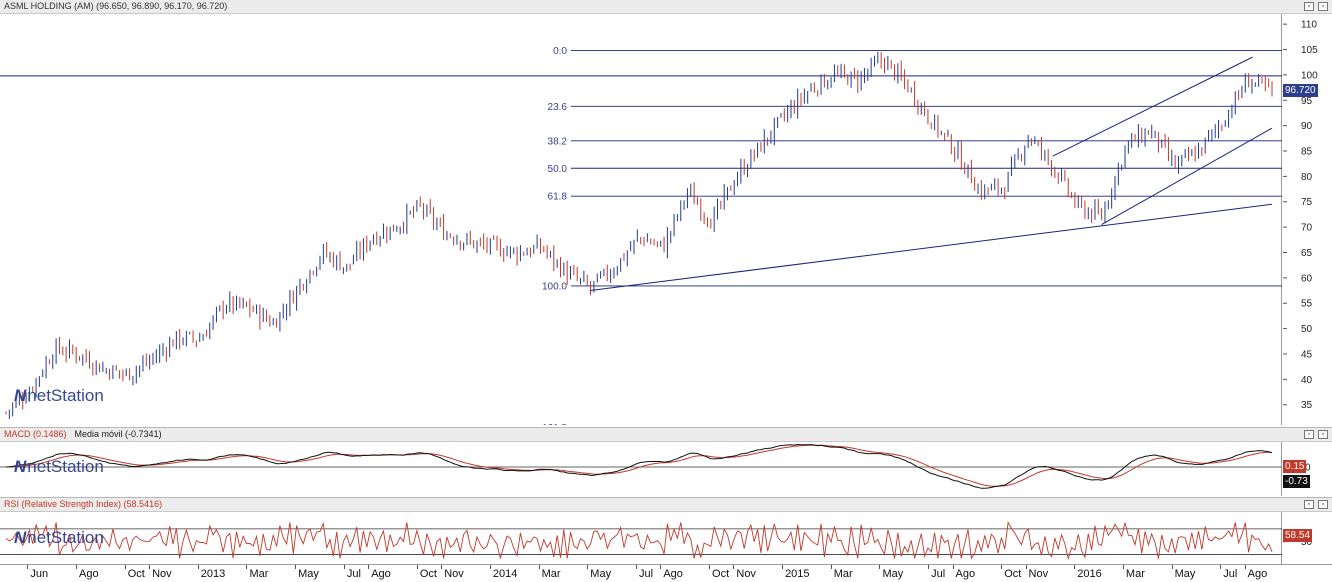 The width and height of the screenshot is (1332, 582). What do you see at coordinates (213, 574) in the screenshot?
I see `x-axis-label: 2013` at bounding box center [213, 574].